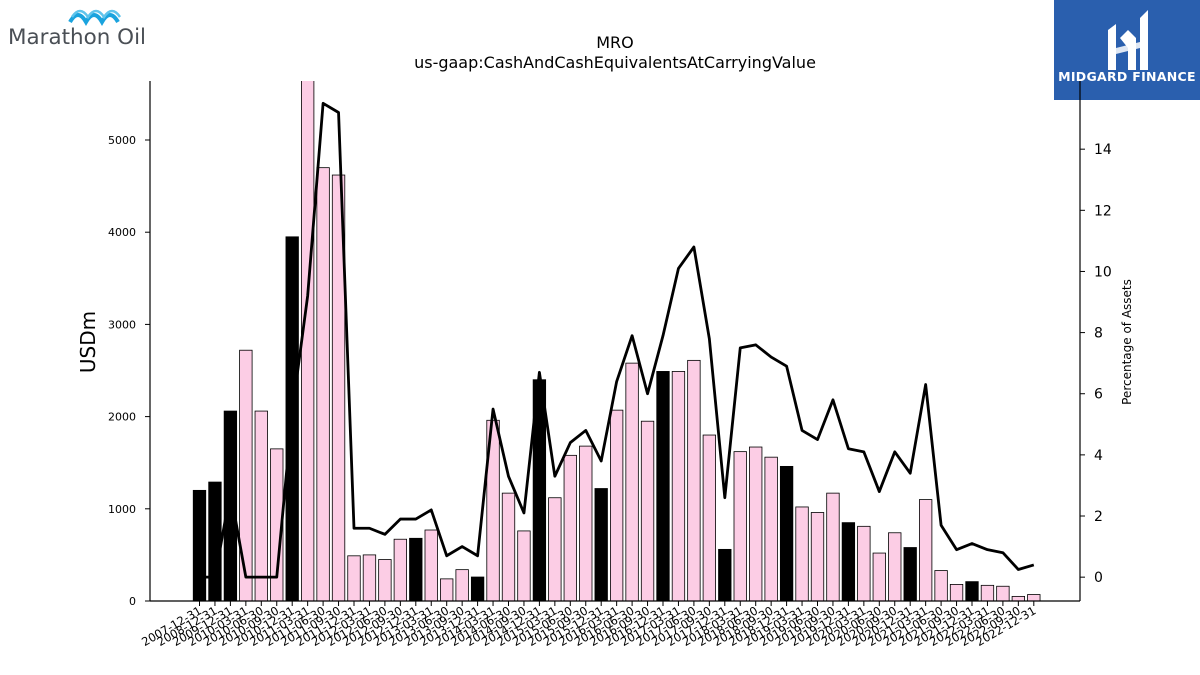 Image resolution: width=1200 pixels, height=675 pixels. What do you see at coordinates (1096, 364) in the screenshot?
I see `y-axis-right-ticks: 0 2 4 6 8 10 12 14` at bounding box center [1096, 364].